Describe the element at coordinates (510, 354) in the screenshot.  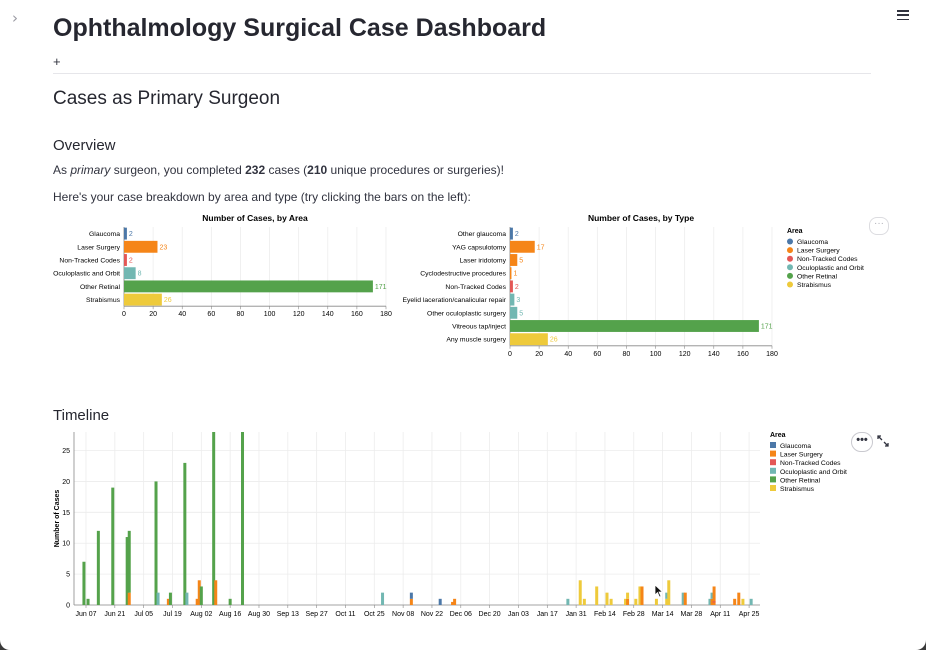
I see `type-chart-x-tick-label: 0` at that location.